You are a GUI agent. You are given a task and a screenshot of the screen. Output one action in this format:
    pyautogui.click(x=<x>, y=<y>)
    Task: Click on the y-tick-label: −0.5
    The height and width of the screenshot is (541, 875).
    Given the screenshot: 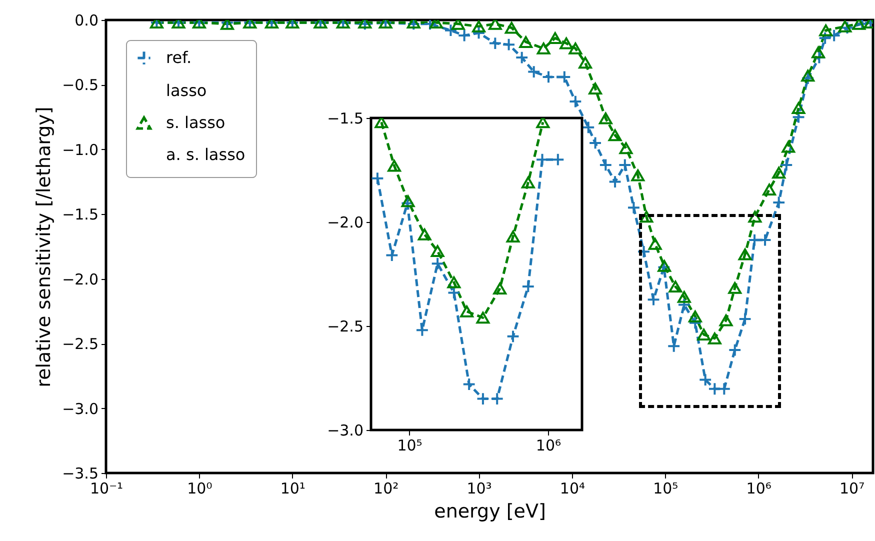 What is the action you would take?
    pyautogui.click(x=80, y=85)
    